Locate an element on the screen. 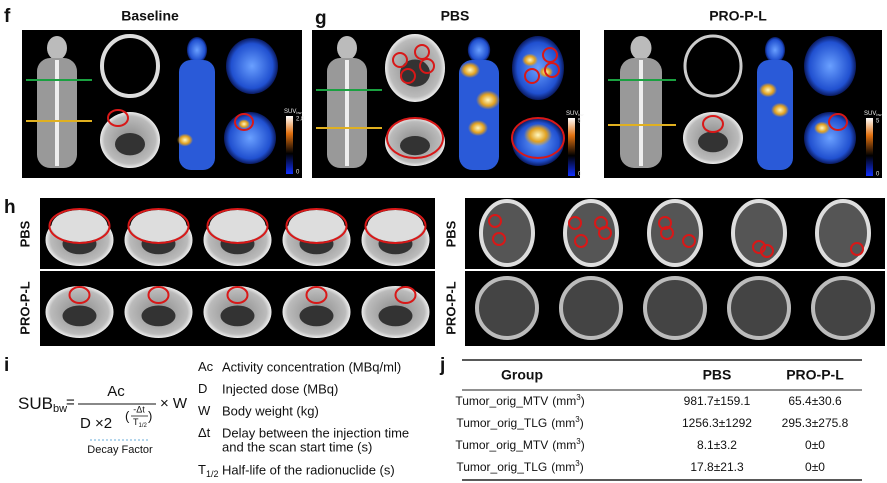  def-text: Delay between the injection time is located at coordinates (315, 432).